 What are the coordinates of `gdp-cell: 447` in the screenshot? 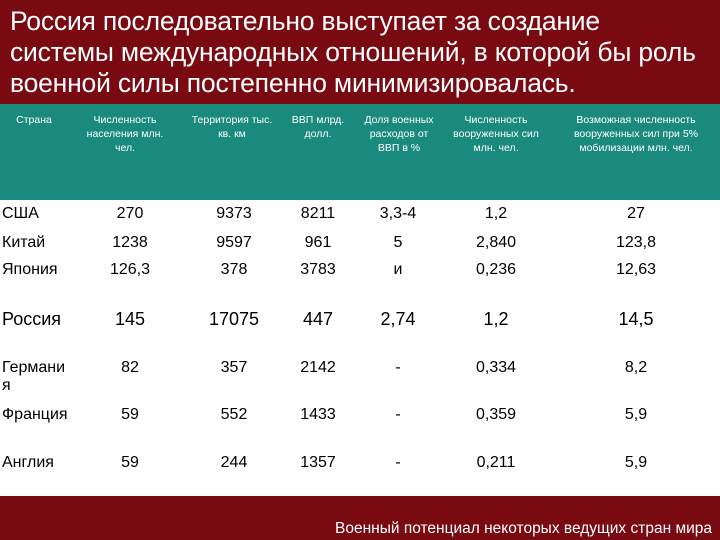 It's located at (318, 319).